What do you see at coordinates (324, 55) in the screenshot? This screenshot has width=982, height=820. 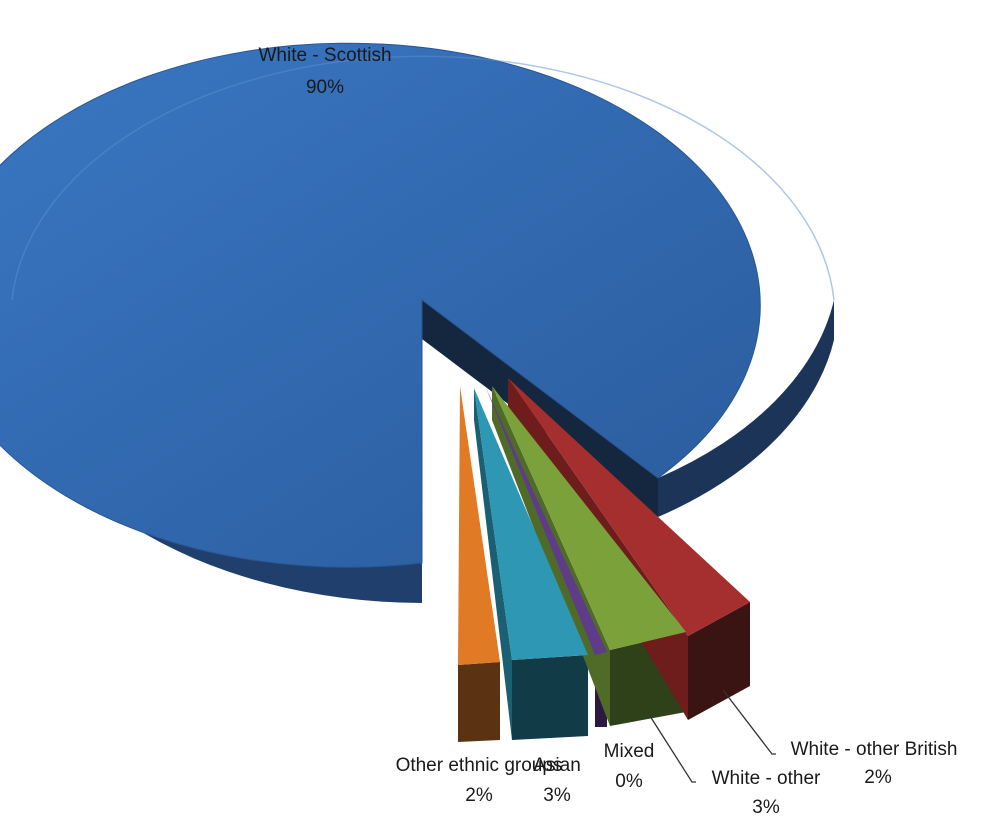 I see `label-white-scottish-name: White - Scottish` at bounding box center [324, 55].